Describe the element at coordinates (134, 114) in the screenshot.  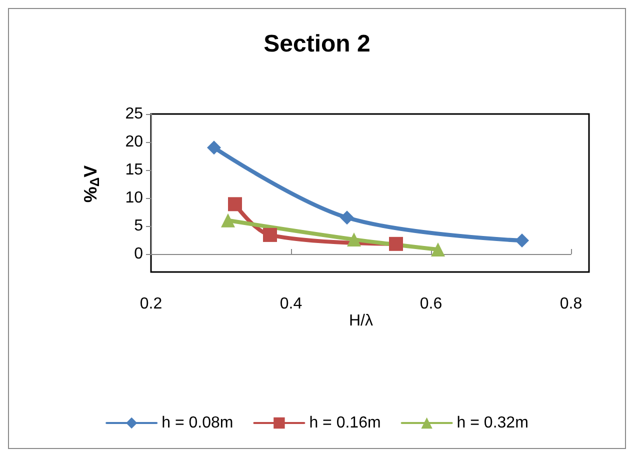
I see `y-tick-label: 25` at that location.